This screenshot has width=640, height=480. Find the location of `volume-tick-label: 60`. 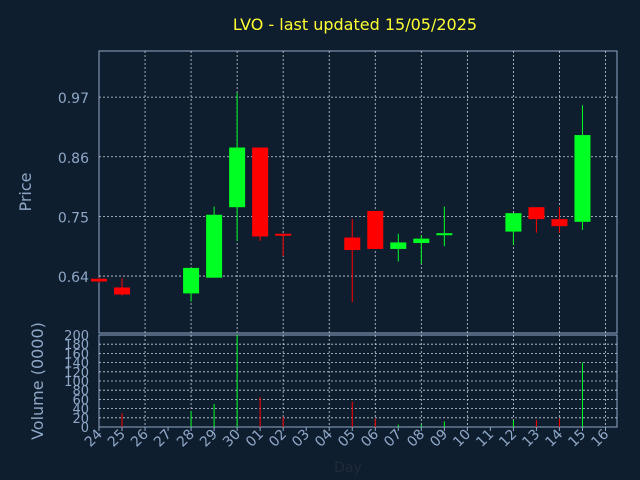

volume-tick-label: 60 is located at coordinates (80, 400).